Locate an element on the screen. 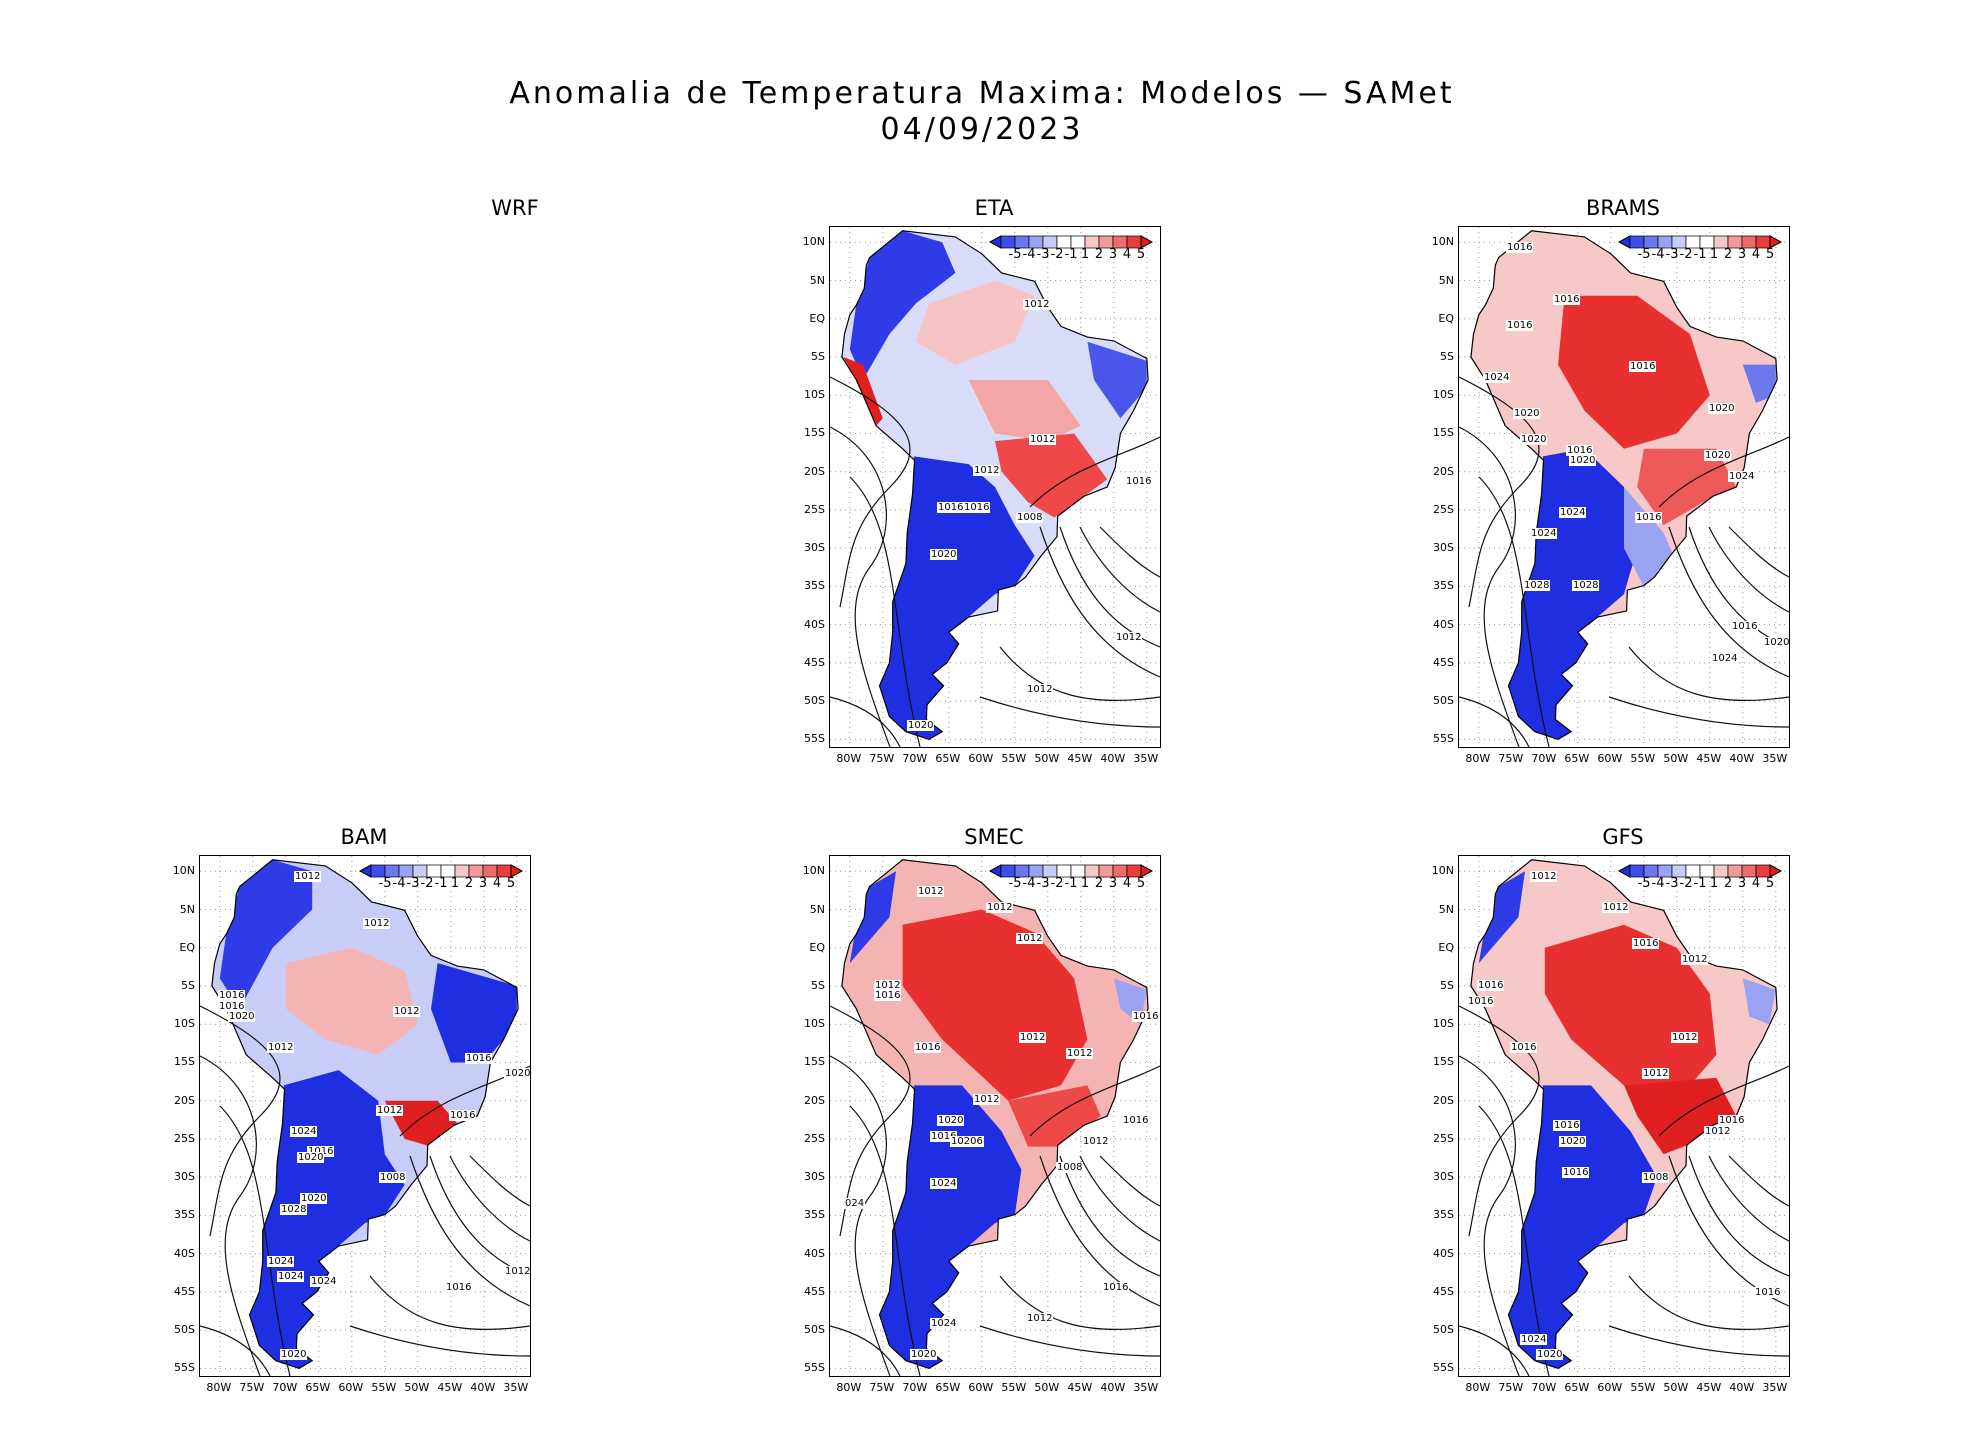  colorbar-label: -1 is located at coordinates (441, 883).